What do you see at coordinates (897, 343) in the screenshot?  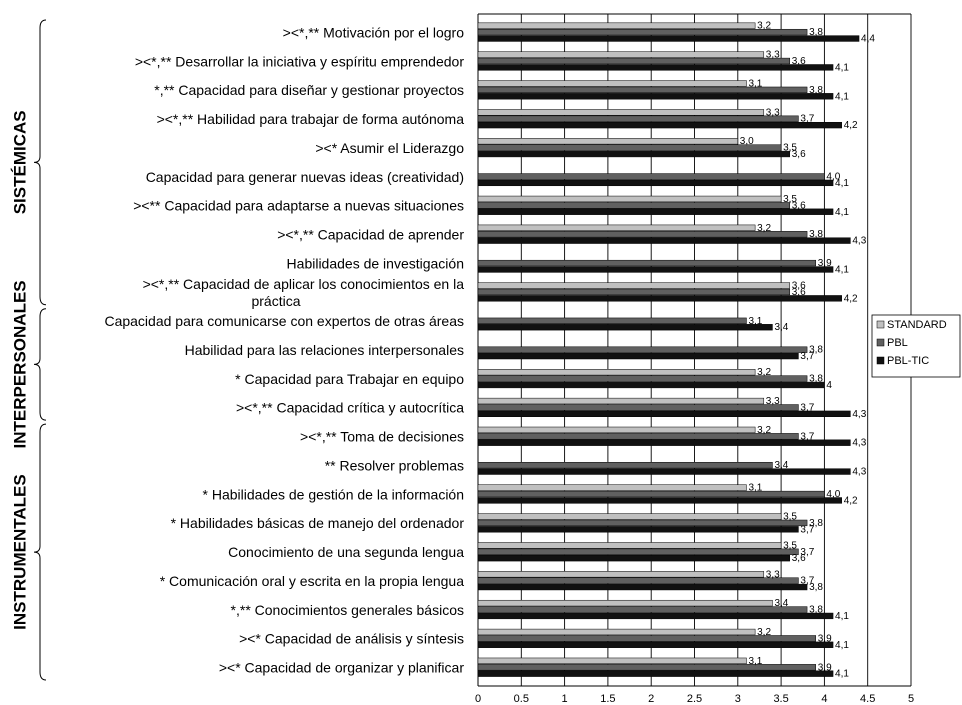 I see `legend-label: PBL` at bounding box center [897, 343].